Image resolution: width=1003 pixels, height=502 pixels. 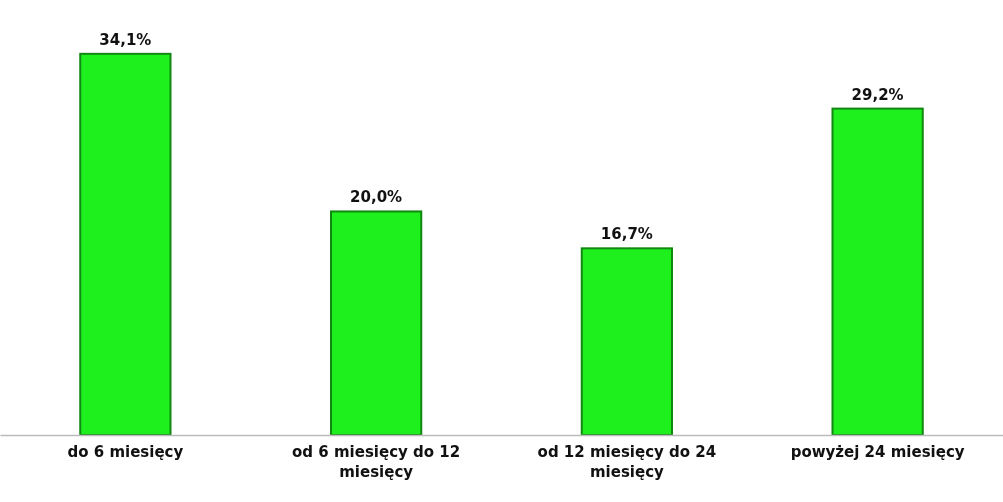 What do you see at coordinates (877, 94) in the screenshot?
I see `data-label: 29,2%` at bounding box center [877, 94].